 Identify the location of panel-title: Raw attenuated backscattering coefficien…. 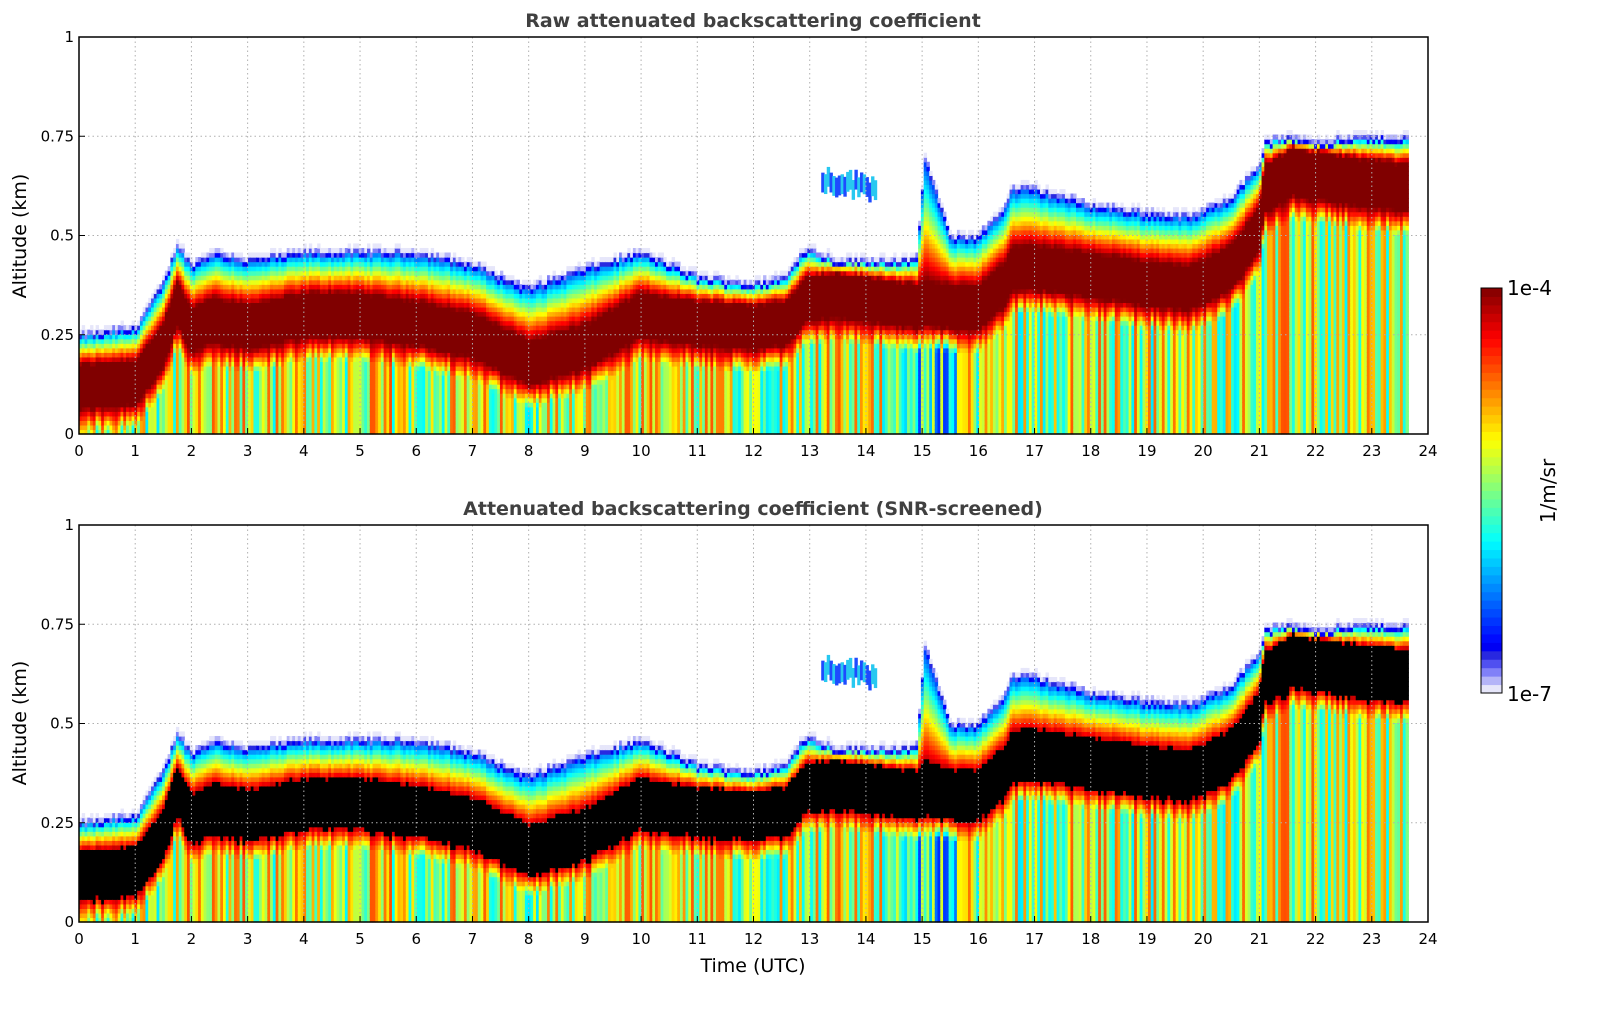
(753, 21).